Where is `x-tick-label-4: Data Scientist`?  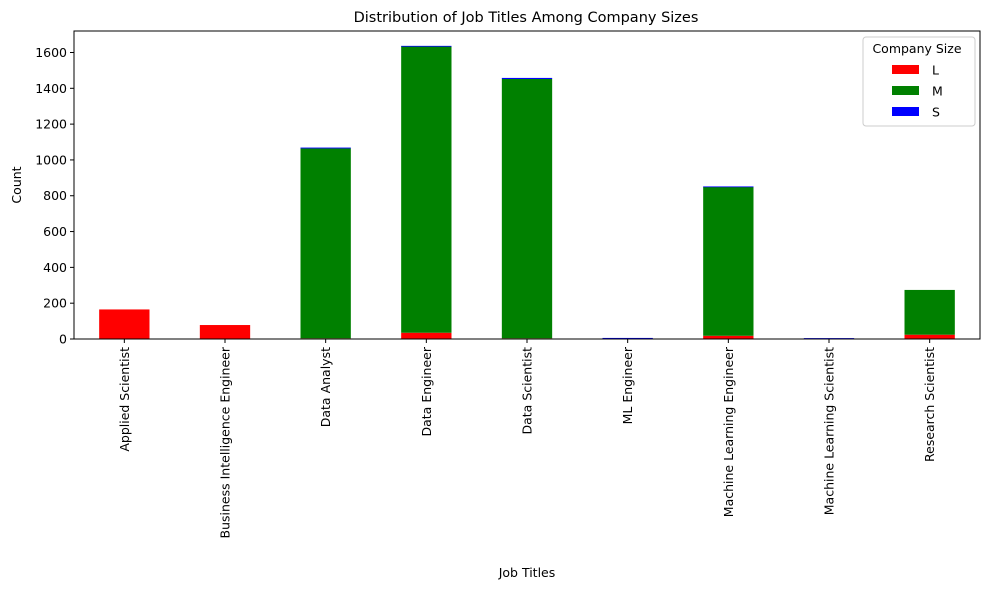 x-tick-label-4: Data Scientist is located at coordinates (527, 391).